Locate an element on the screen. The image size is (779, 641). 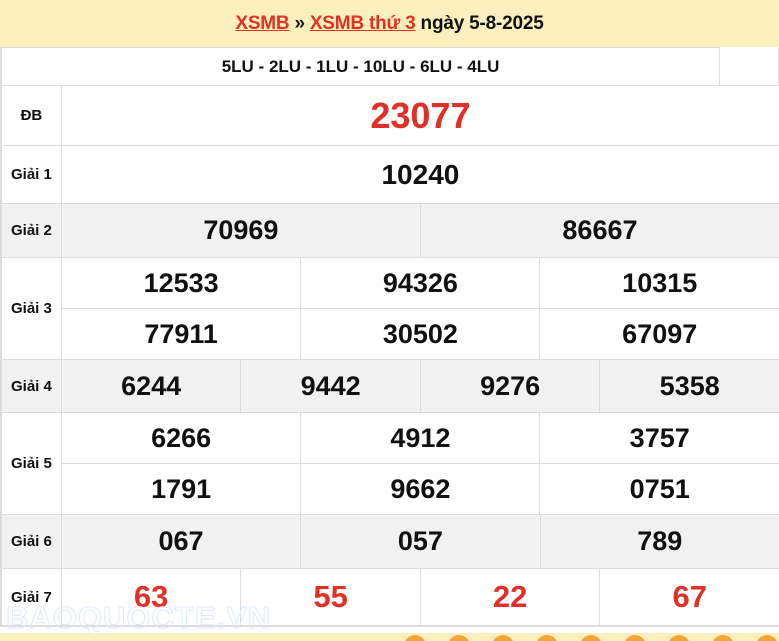
prize-subrow-g3-1: 12533 94326 10315 is located at coordinates (420, 283).